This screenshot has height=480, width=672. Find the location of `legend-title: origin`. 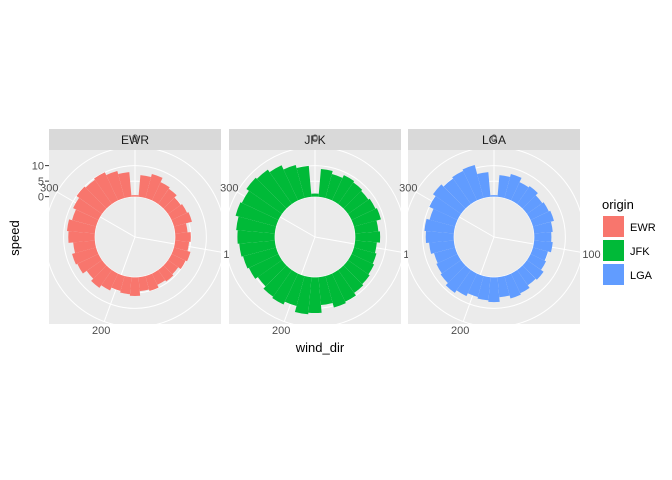

legend-title: origin is located at coordinates (618, 204).